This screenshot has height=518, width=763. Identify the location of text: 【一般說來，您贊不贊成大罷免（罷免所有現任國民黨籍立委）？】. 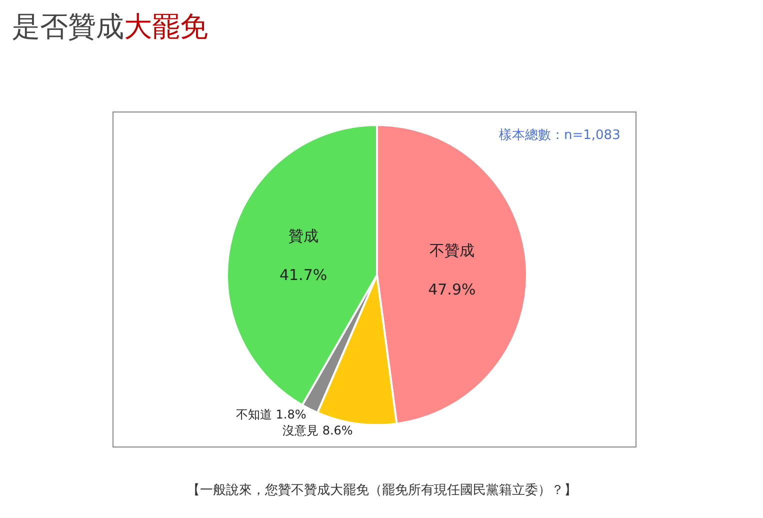
(382, 490).